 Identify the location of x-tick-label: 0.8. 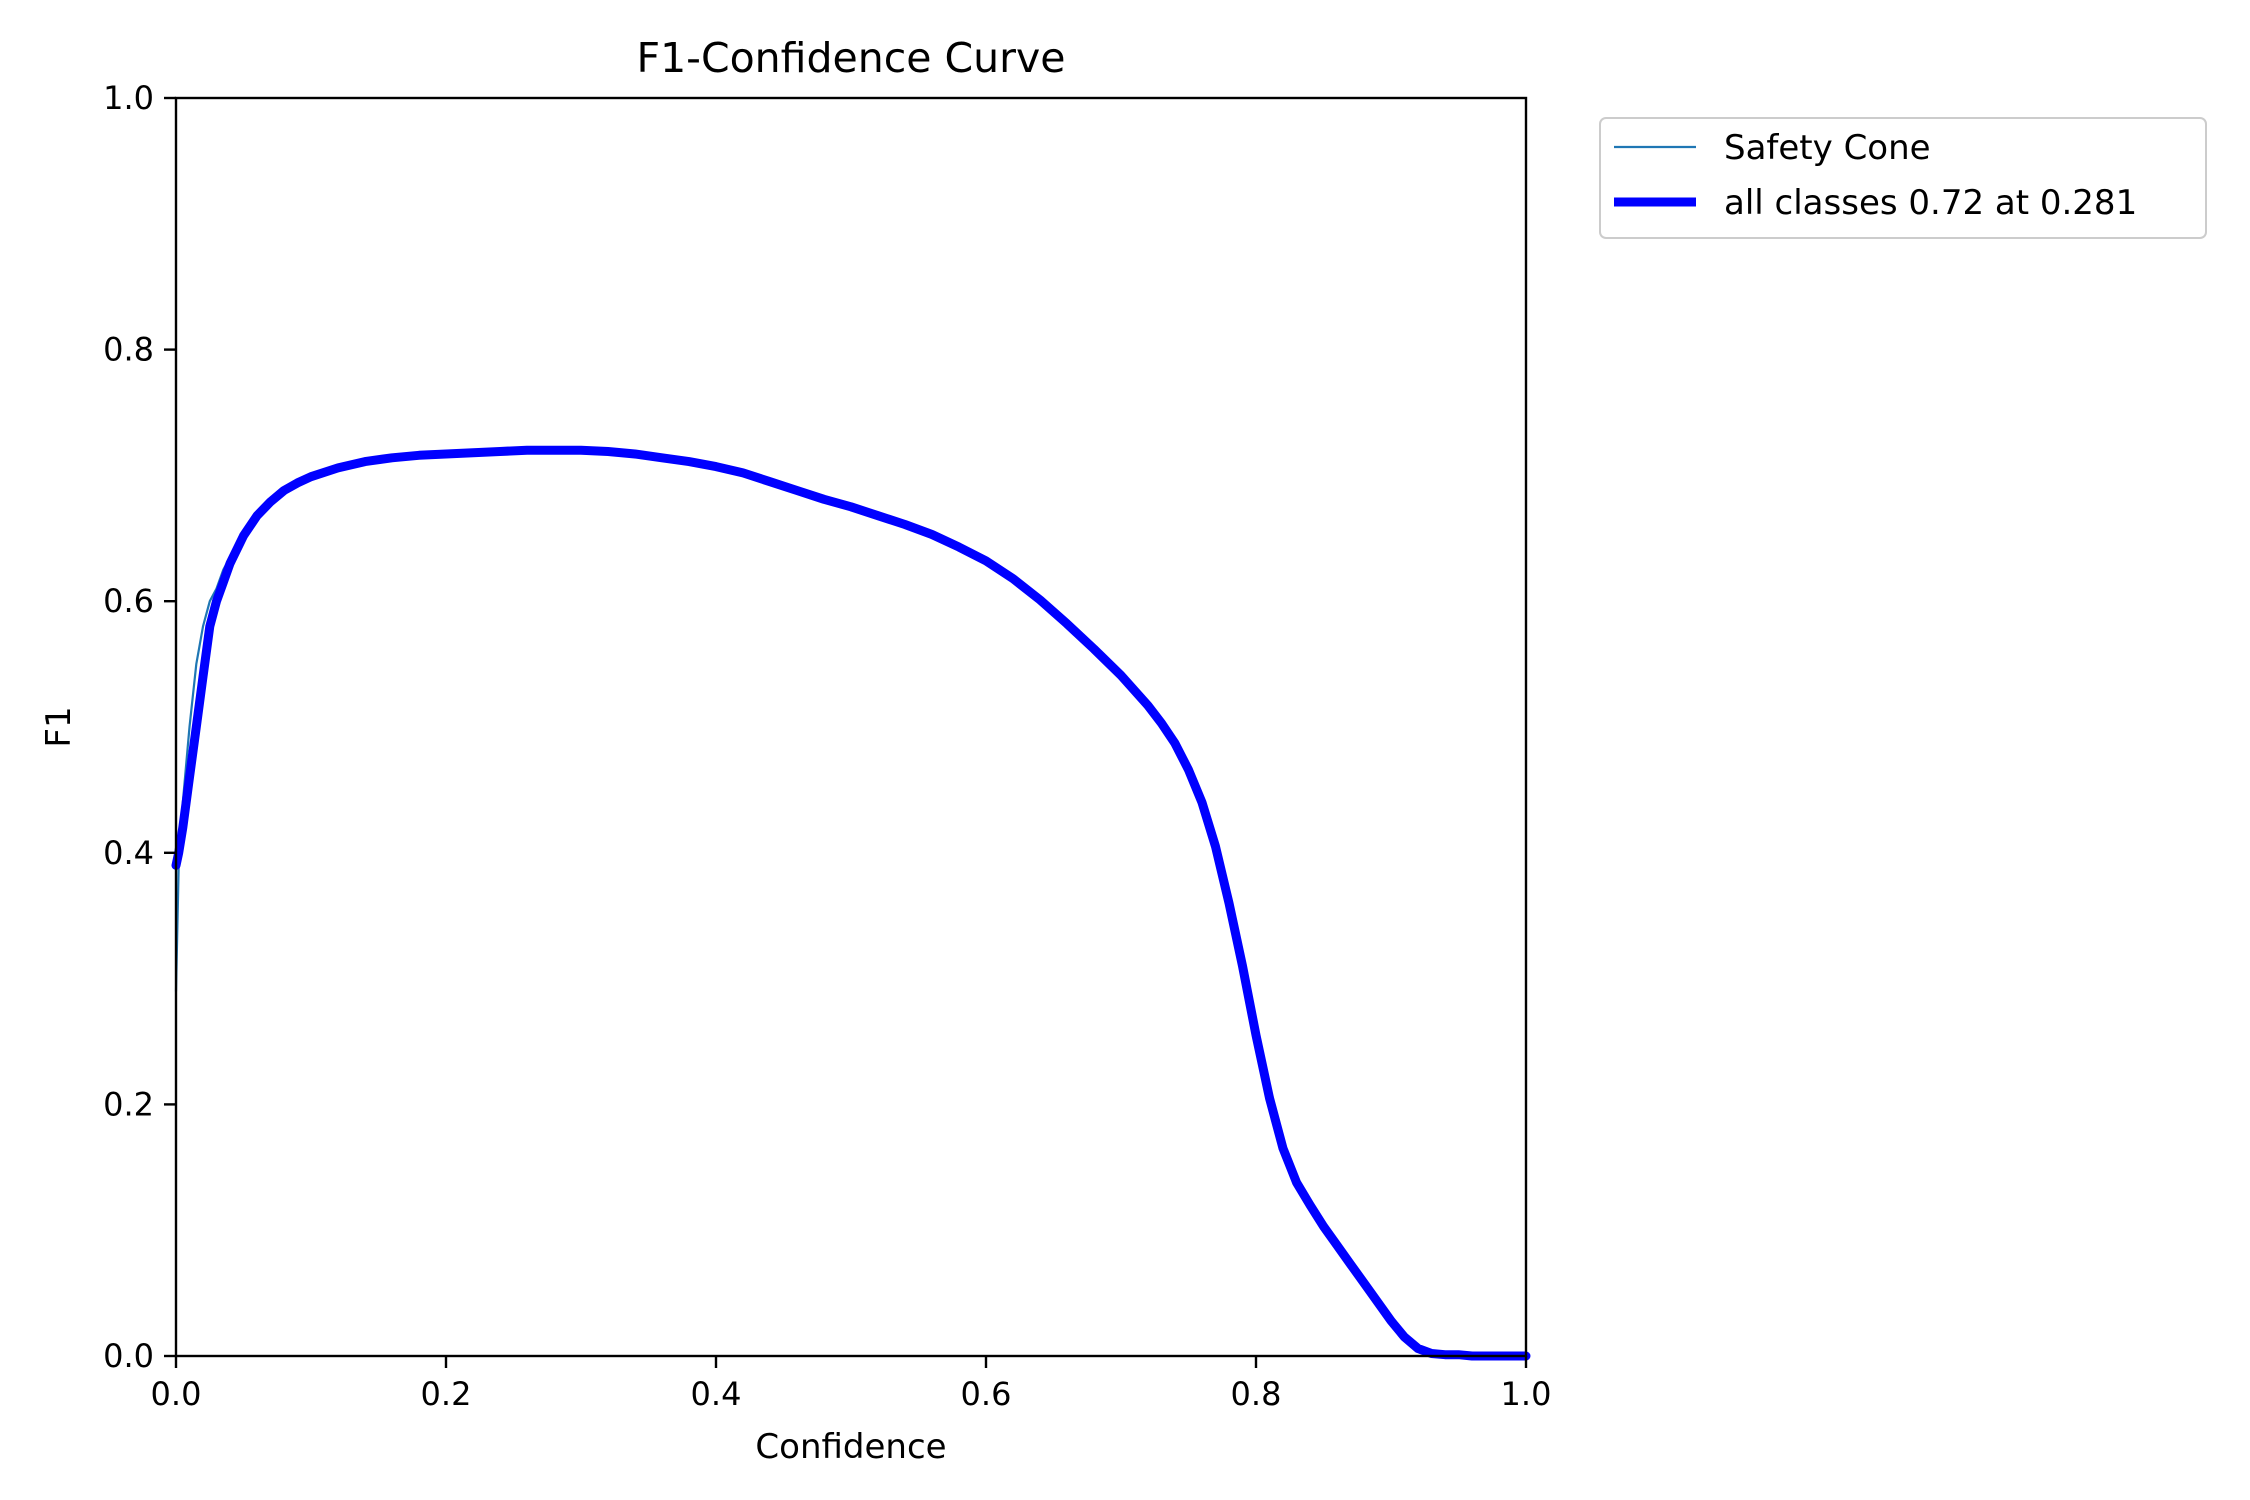
(1256, 1394).